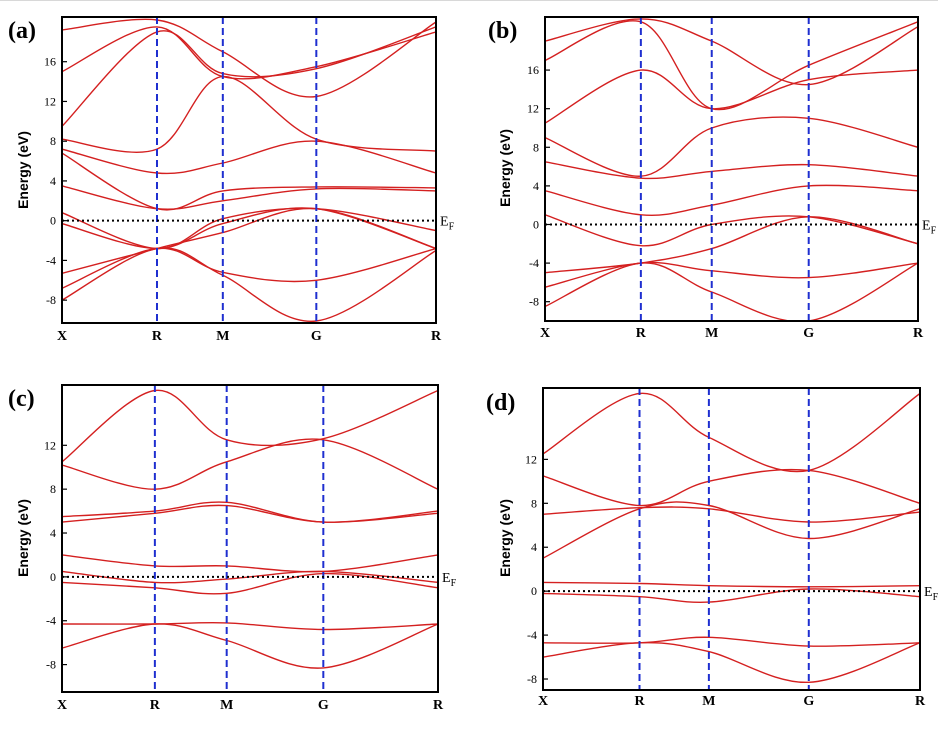 The image size is (938, 730). What do you see at coordinates (502, 31) in the screenshot?
I see `panel-label: (b)` at bounding box center [502, 31].